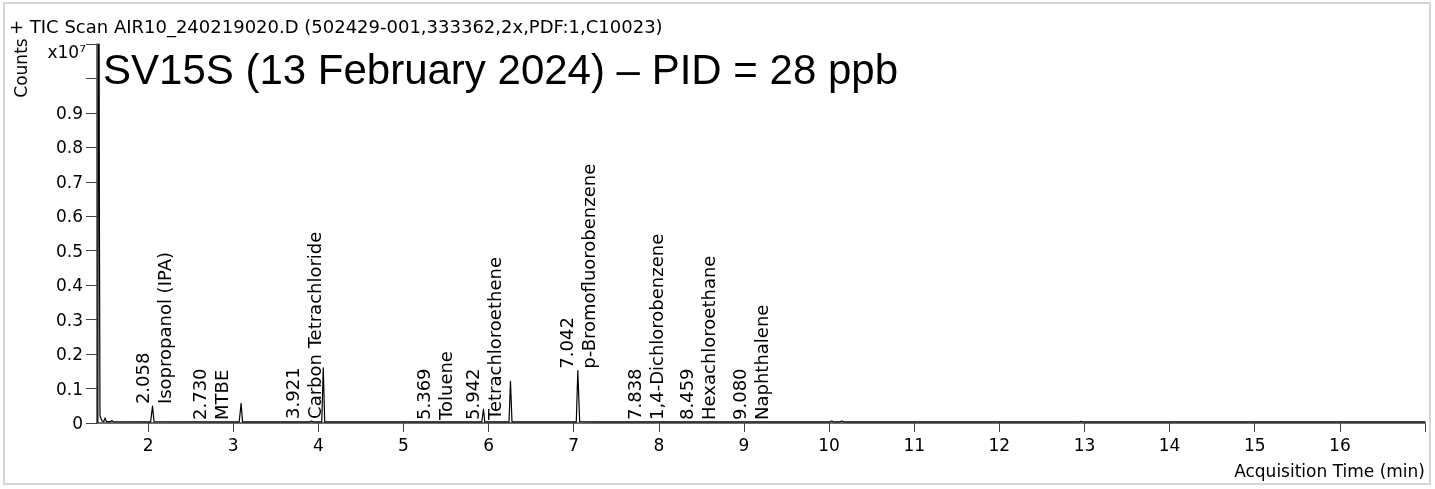  I want to click on y-tick-label: 0.9, so click(69, 112).